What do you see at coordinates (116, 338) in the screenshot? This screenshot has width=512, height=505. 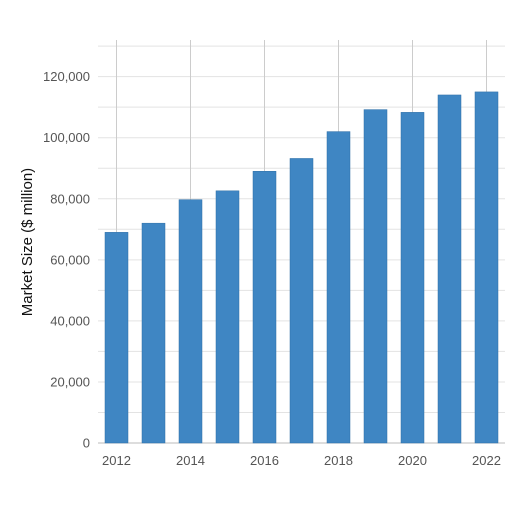 I see `bar-2012` at bounding box center [116, 338].